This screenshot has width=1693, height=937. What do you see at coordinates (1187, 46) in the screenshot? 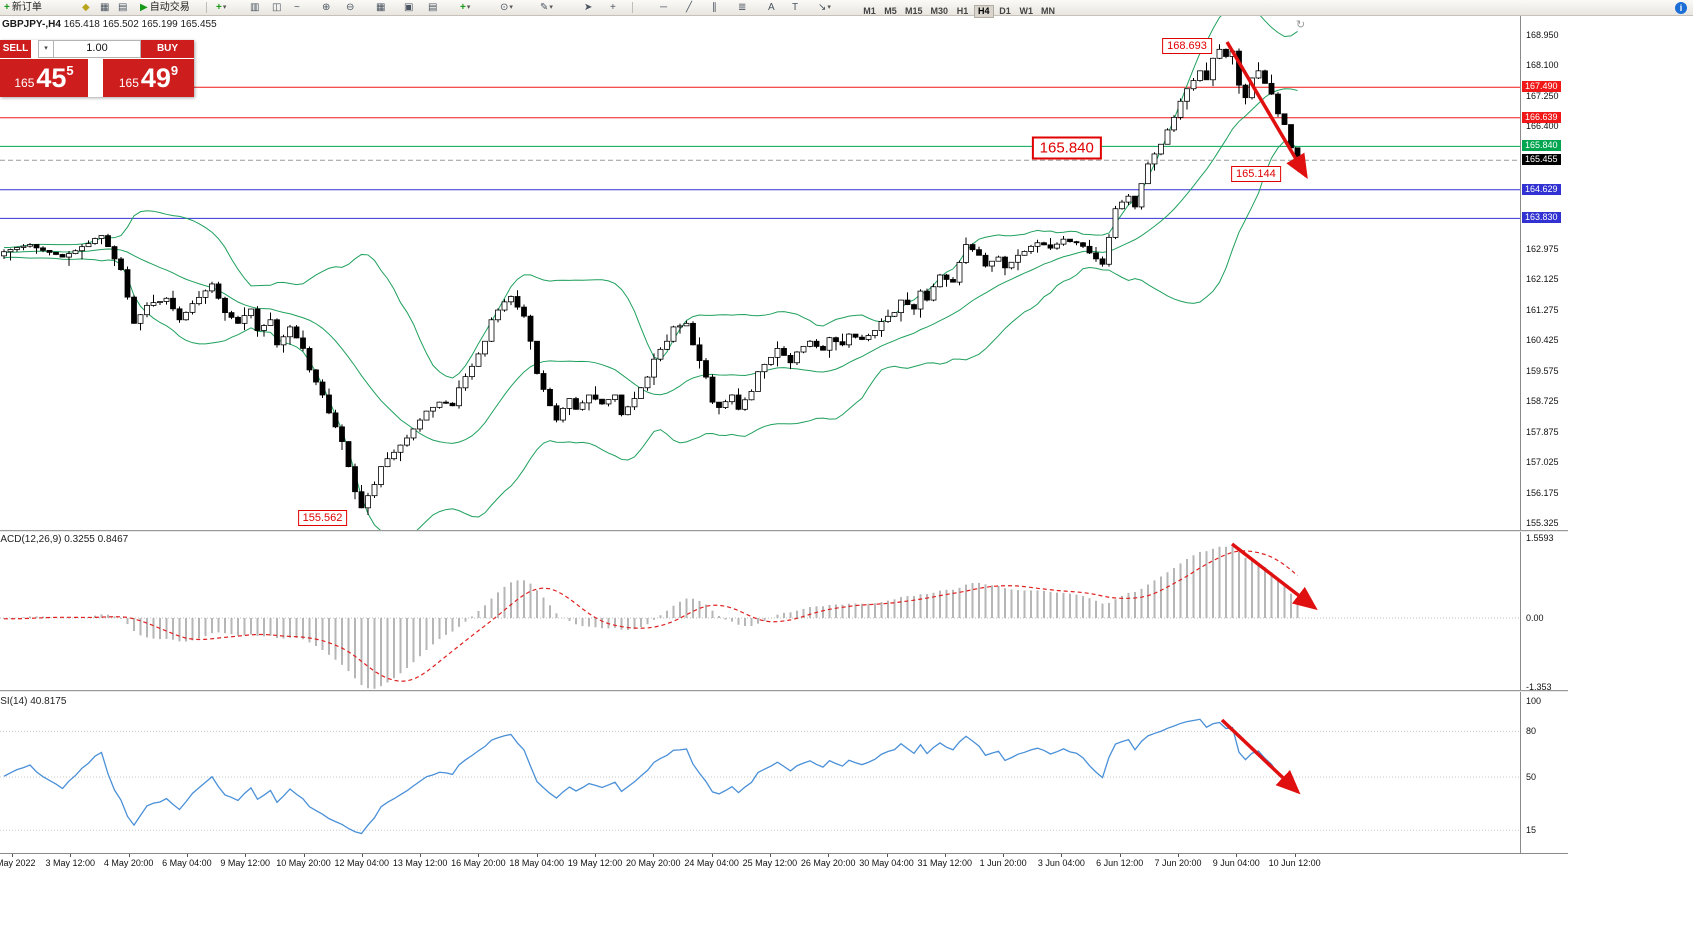
I see `price-annotation: 168.693` at bounding box center [1187, 46].